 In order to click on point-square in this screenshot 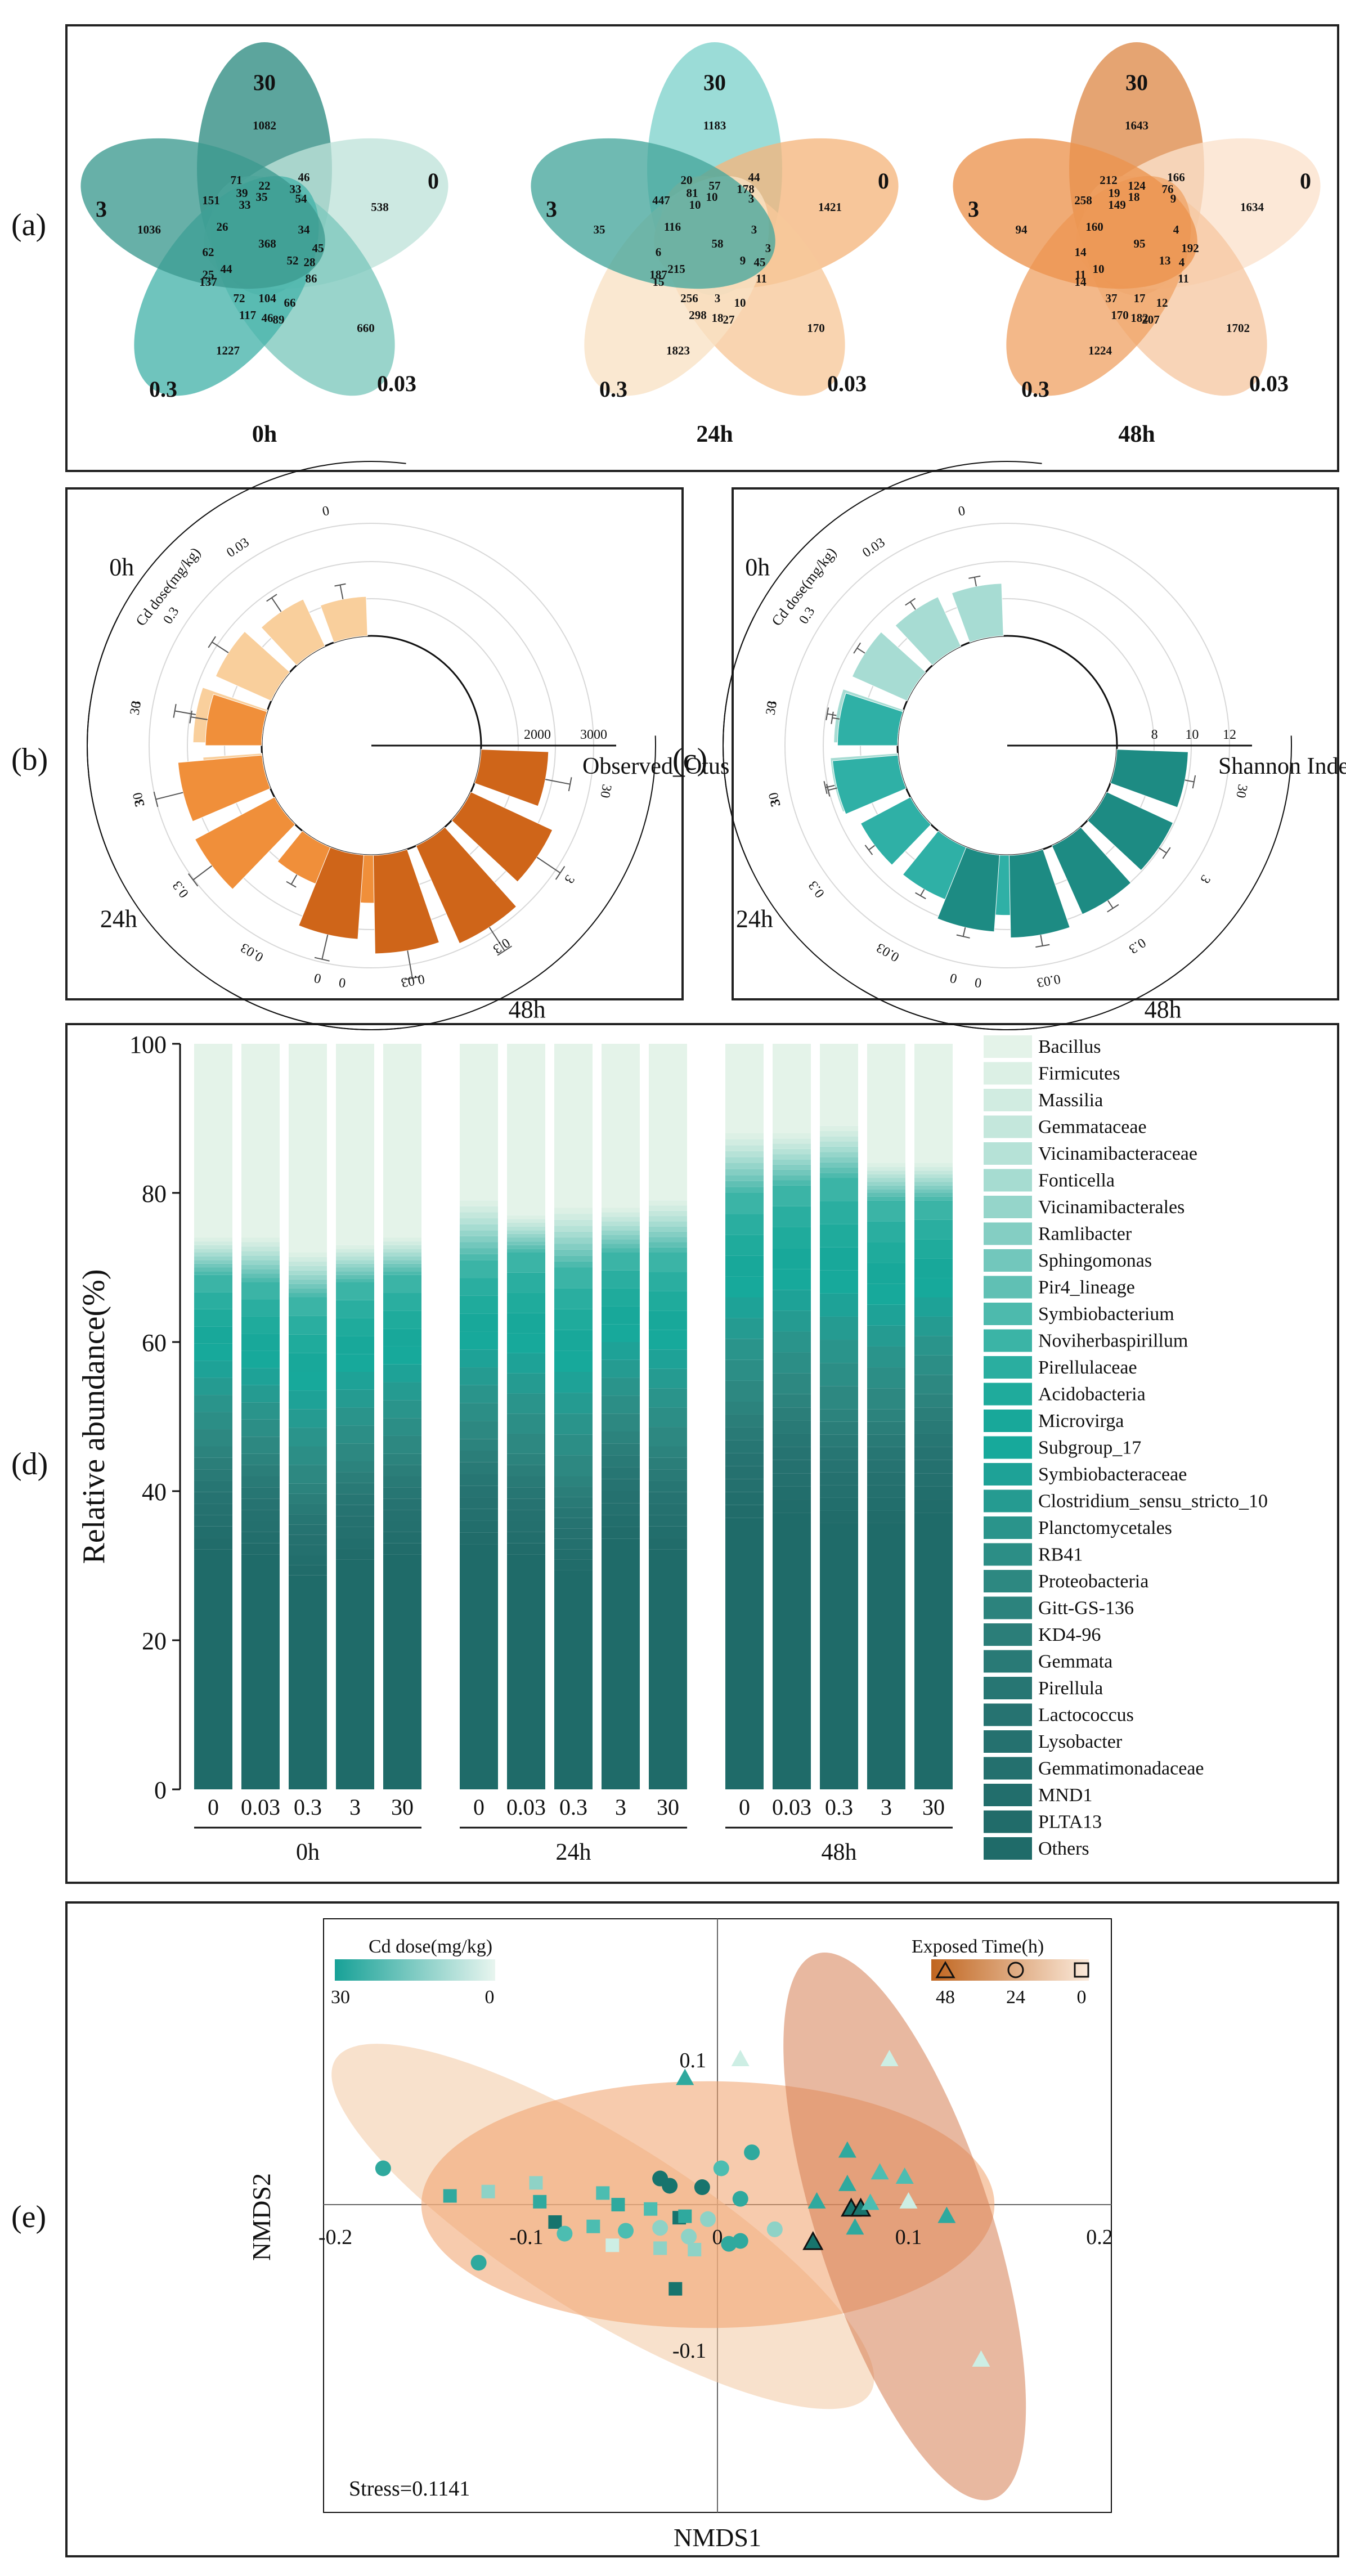, I will do `click(555, 2222)`.